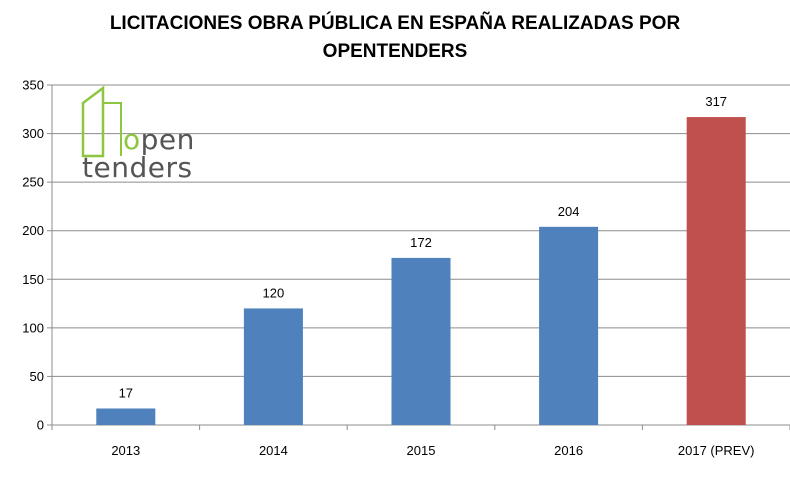  What do you see at coordinates (126, 416) in the screenshot?
I see `bar-2013` at bounding box center [126, 416].